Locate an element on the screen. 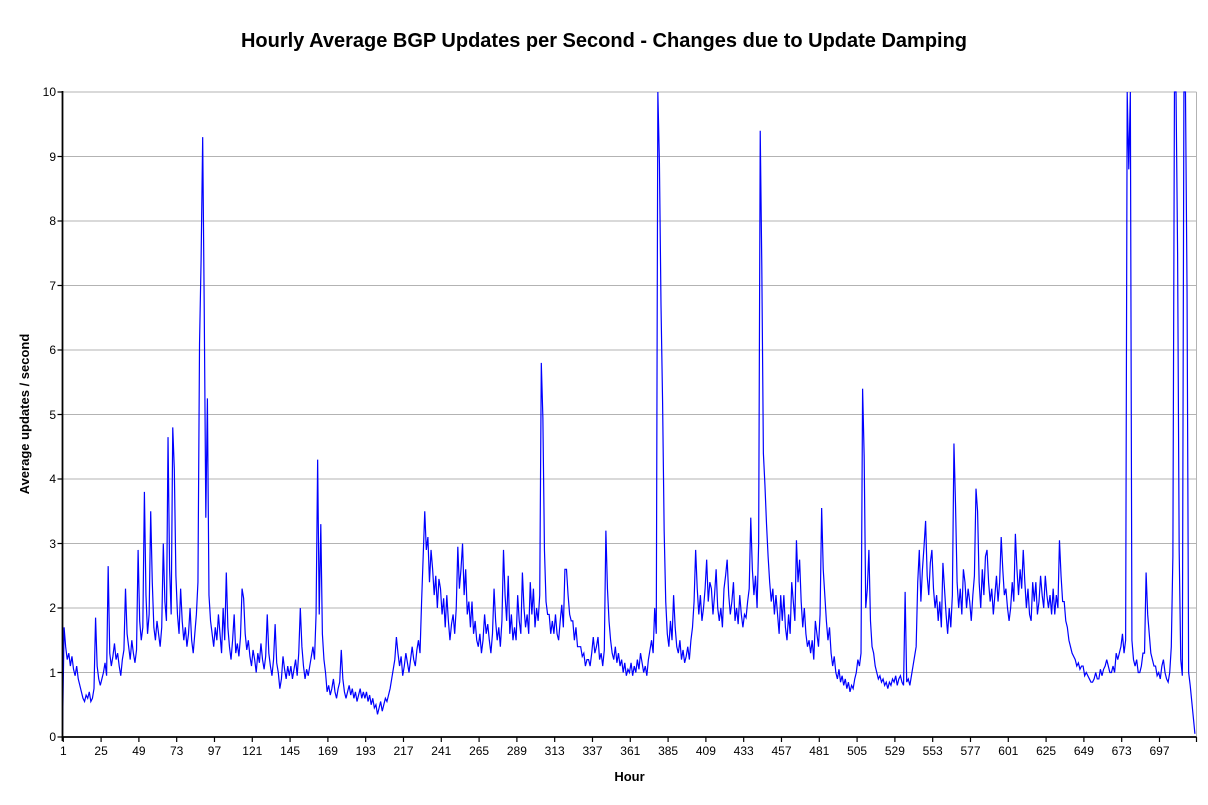 This screenshot has height=805, width=1208. x-axis-tick-label: 313 is located at coordinates (554, 751).